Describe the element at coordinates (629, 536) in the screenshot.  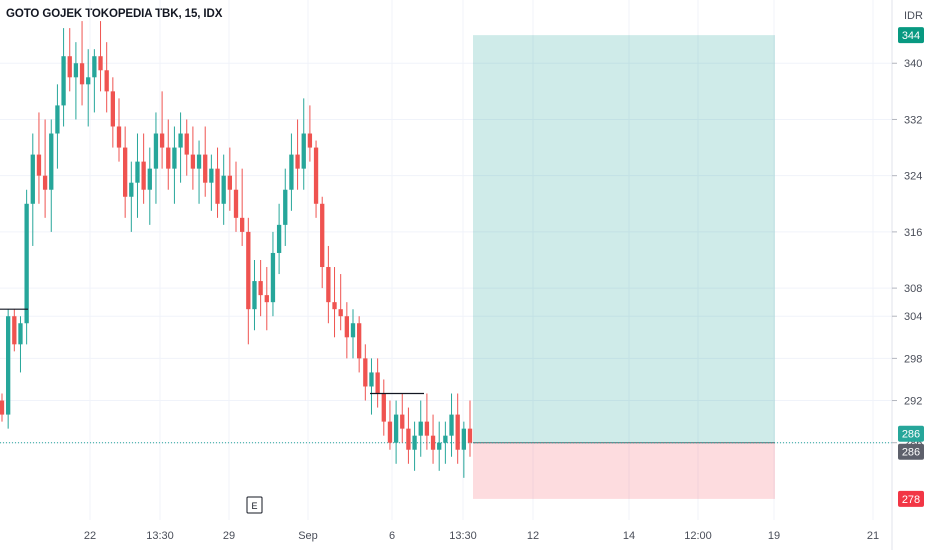
I see `x-tick-label: 14` at that location.